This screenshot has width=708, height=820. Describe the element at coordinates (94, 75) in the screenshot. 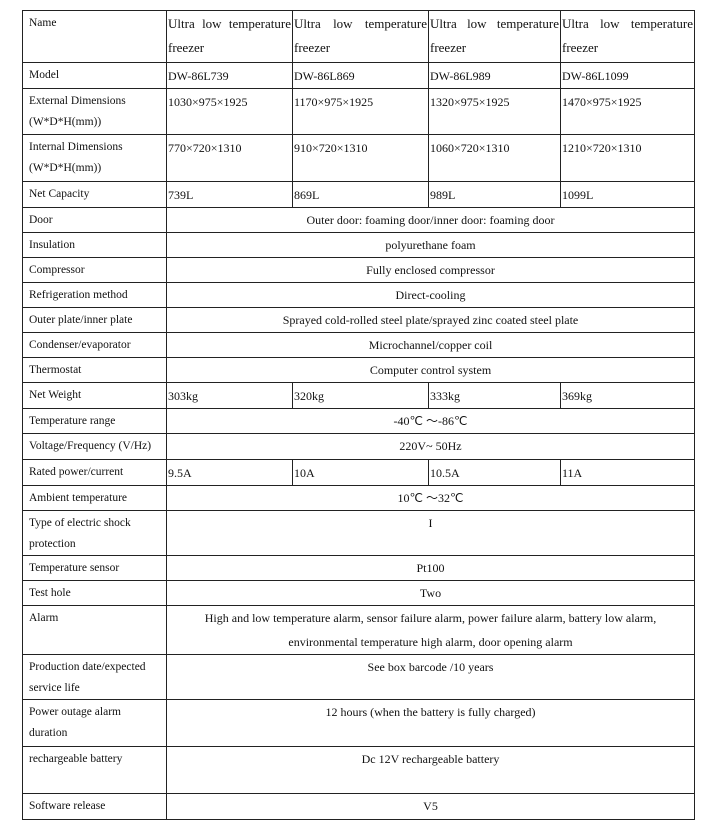

I see `row-label: Model` at that location.